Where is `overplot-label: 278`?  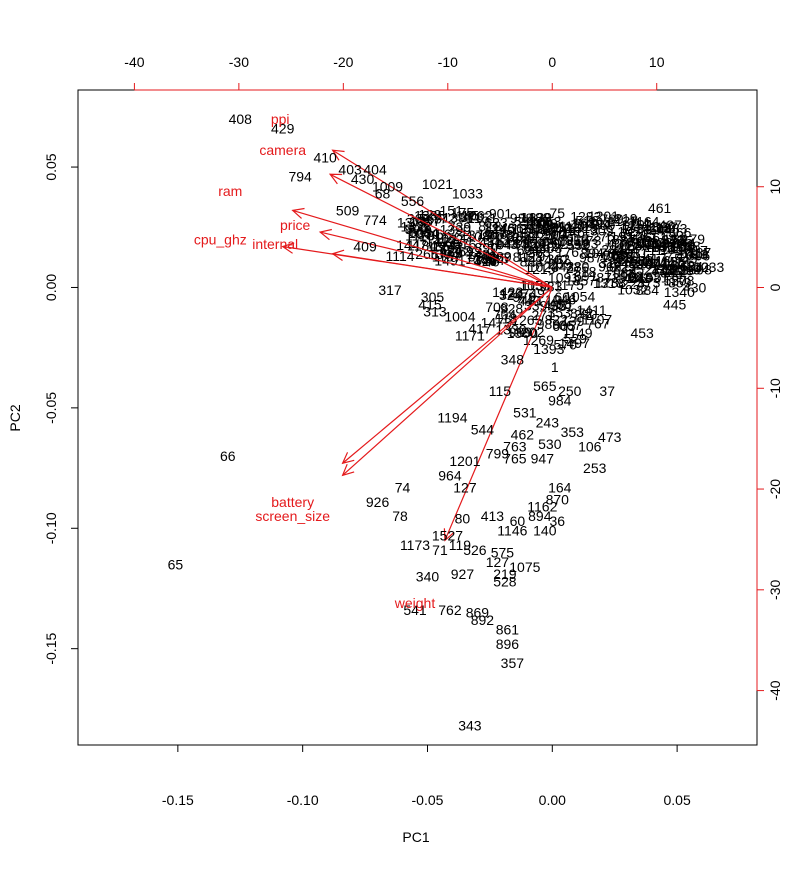
overplot-label: 278 is located at coordinates (621, 263).